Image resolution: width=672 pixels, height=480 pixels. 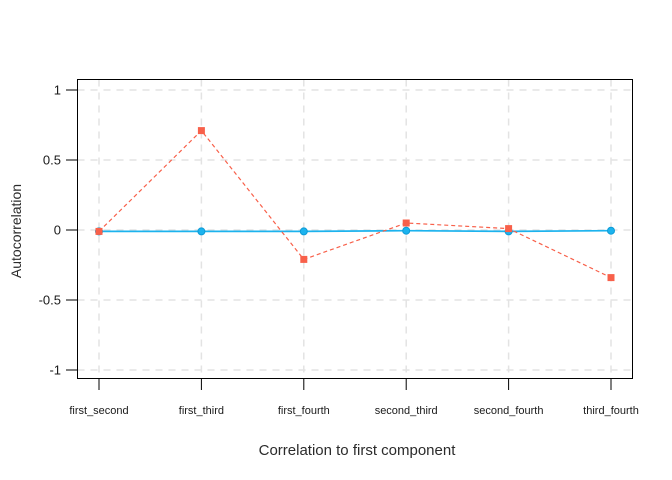 I want to click on x-tick-label: second_fourth, so click(x=509, y=411).